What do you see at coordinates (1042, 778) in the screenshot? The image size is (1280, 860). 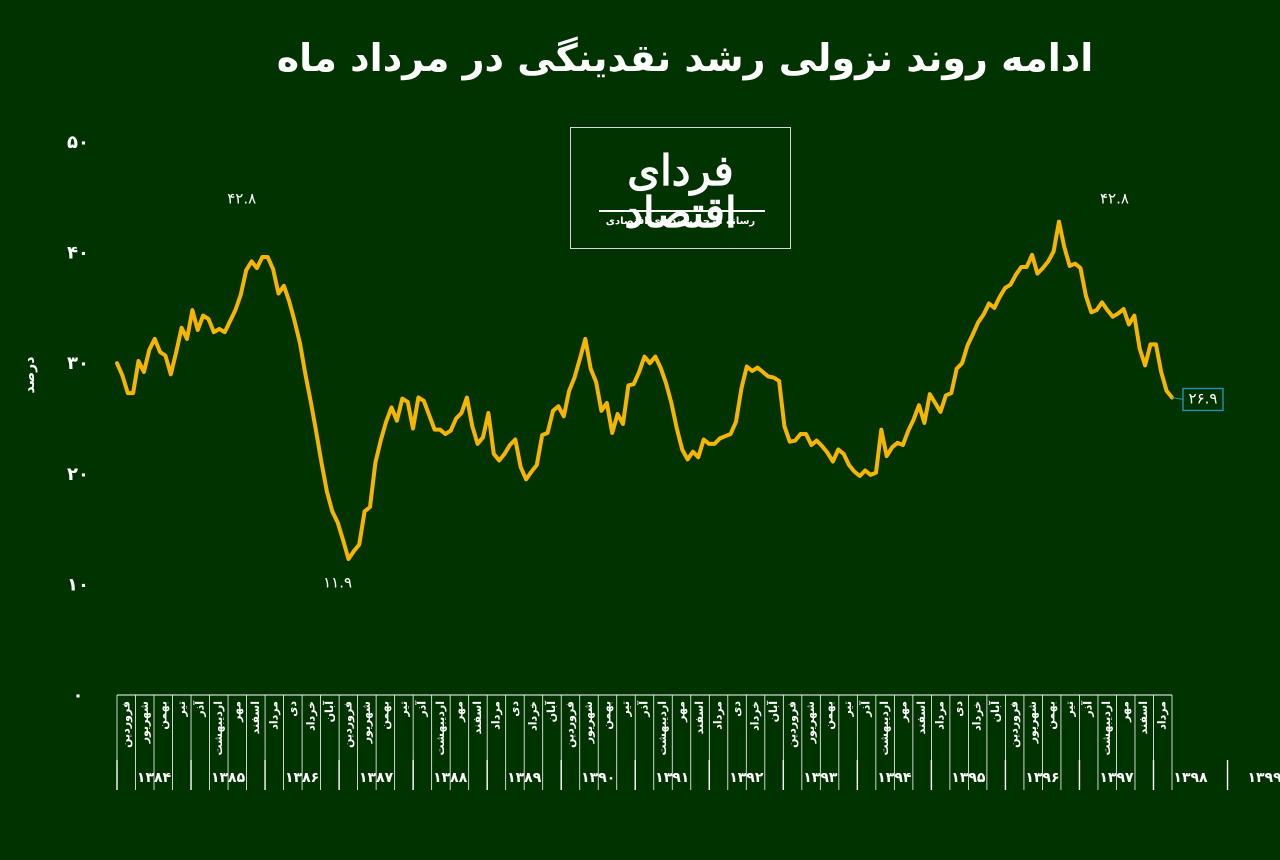 I see `year-label: ۱۳۹۶` at bounding box center [1042, 778].